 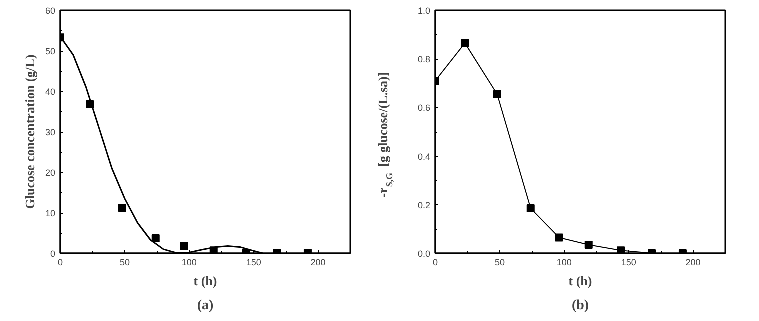 What do you see at coordinates (424, 59) in the screenshot?
I see `y-tick-label: 0.8` at bounding box center [424, 59].